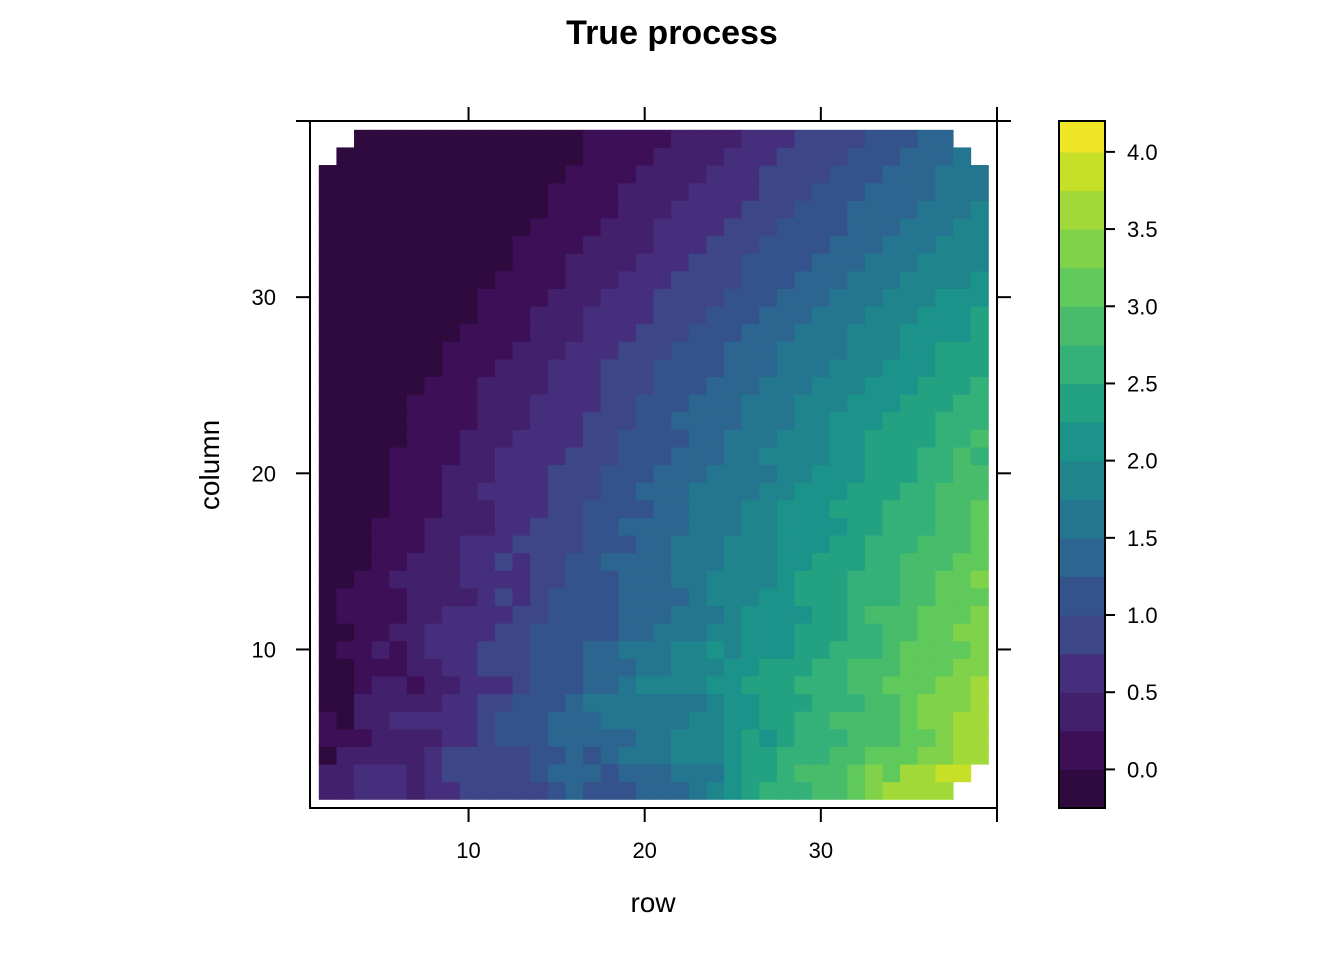 The width and height of the screenshot is (1344, 960). What do you see at coordinates (1142, 538) in the screenshot?
I see `colorbar-tick-label: 1.5` at bounding box center [1142, 538].